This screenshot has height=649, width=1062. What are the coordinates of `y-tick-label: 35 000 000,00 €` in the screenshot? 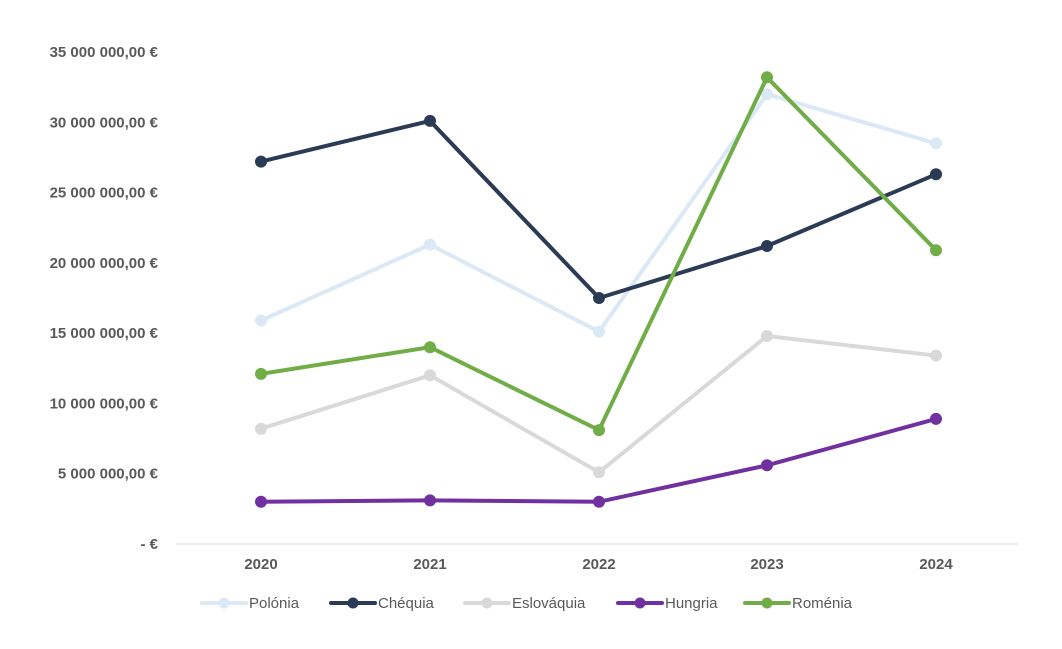 It's located at (104, 52).